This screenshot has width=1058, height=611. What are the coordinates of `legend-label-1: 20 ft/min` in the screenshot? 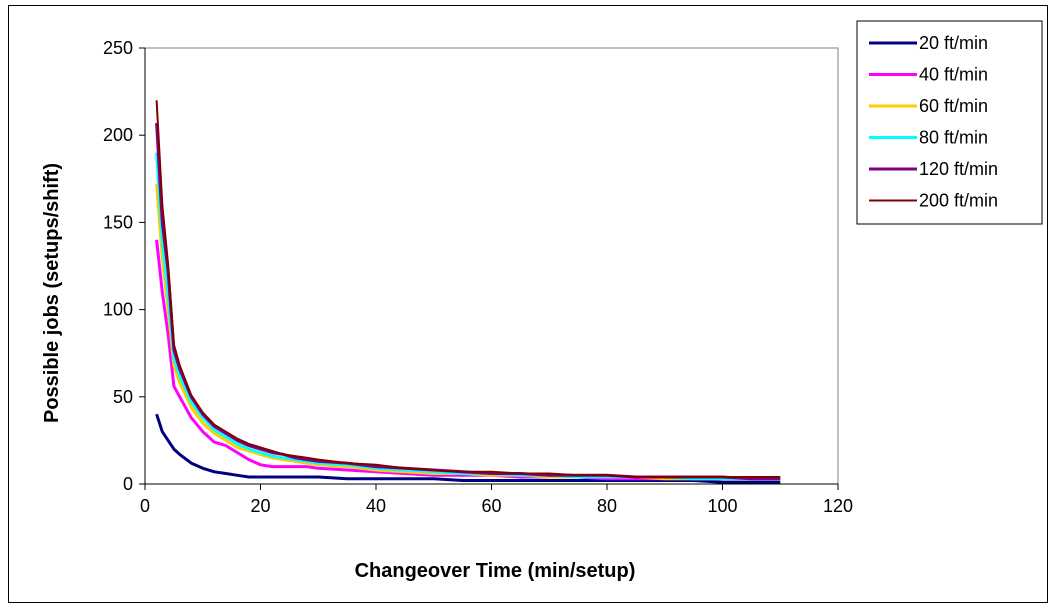 It's located at (953, 43).